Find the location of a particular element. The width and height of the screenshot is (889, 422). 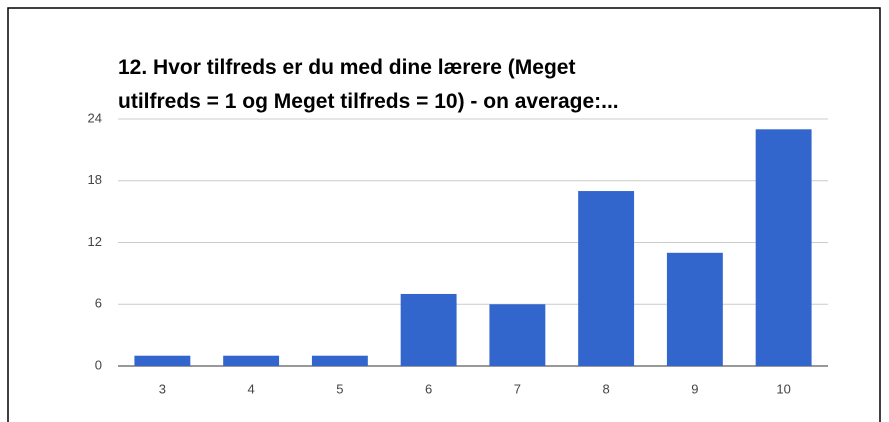

y-tick-label: 24 is located at coordinates (95, 117).